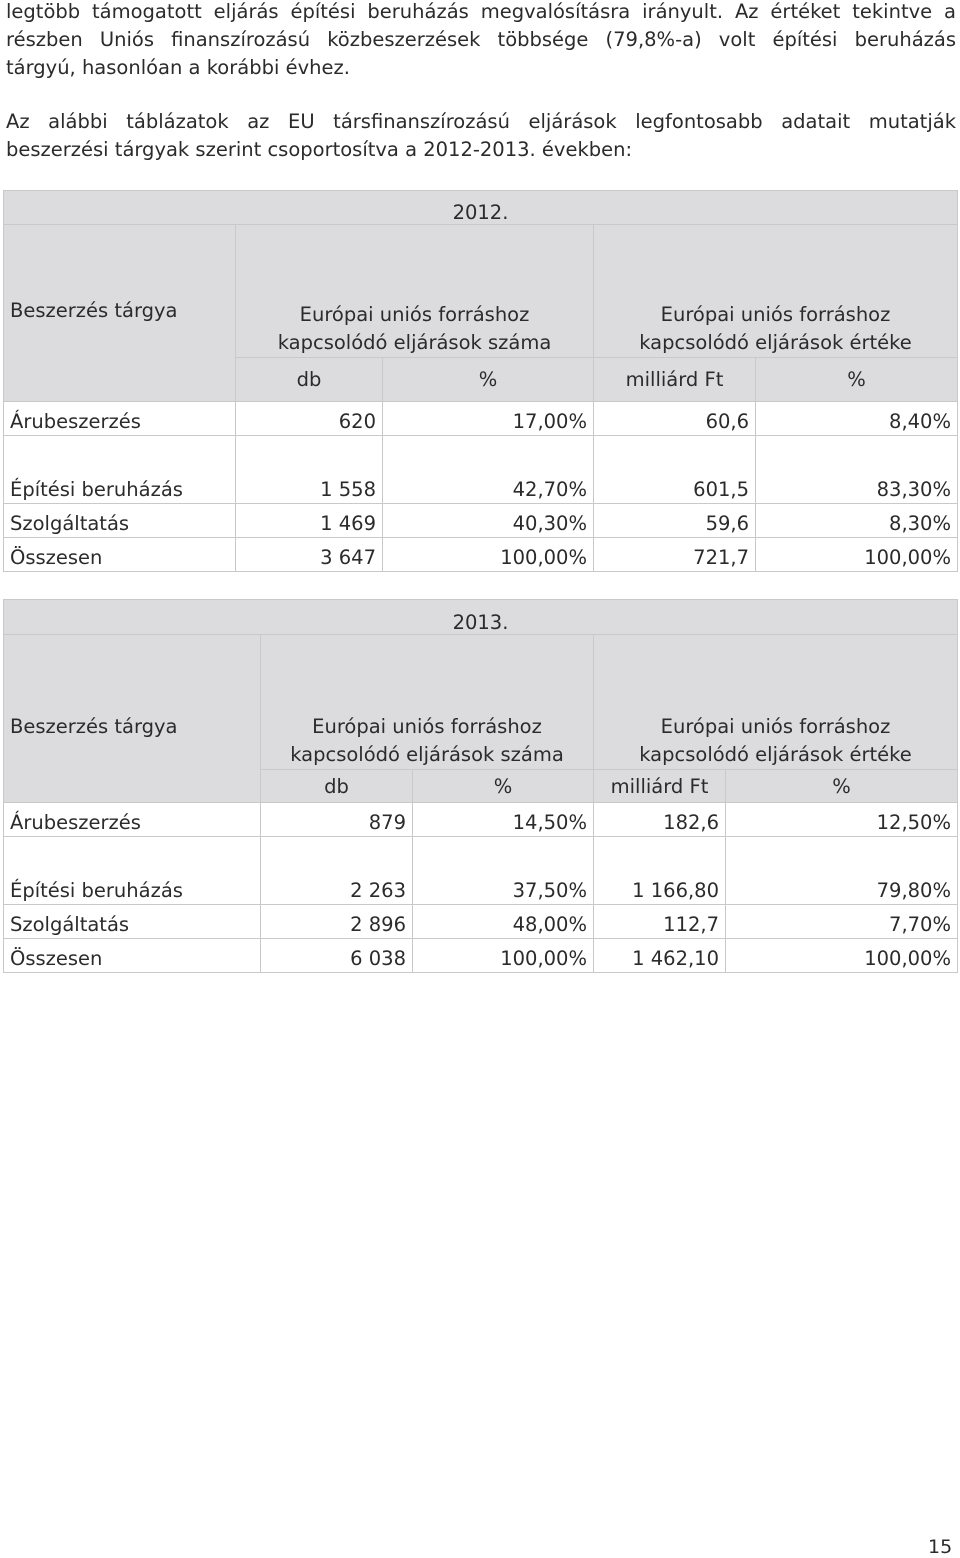 The image size is (960, 1558). What do you see at coordinates (503, 870) in the screenshot?
I see `cell-percent: 37,50%` at bounding box center [503, 870].